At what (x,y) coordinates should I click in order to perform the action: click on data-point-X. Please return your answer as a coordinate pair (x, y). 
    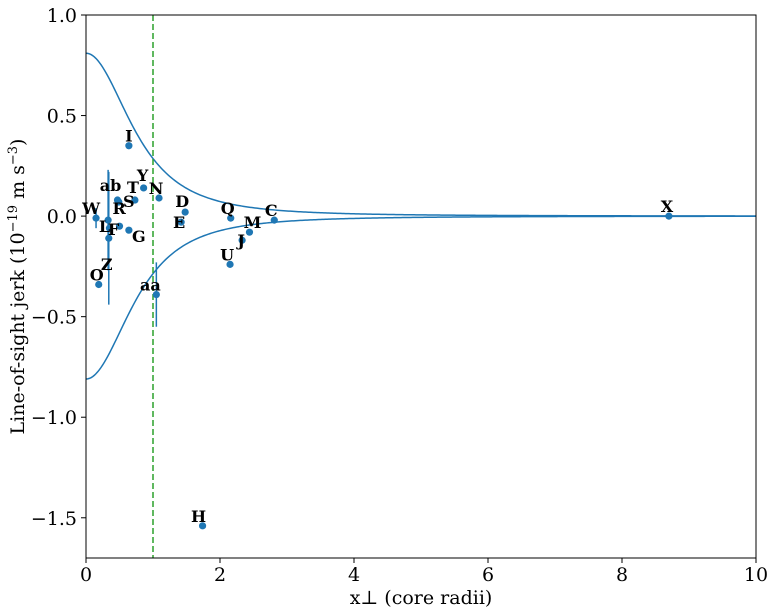
    Looking at the image, I should click on (669, 216).